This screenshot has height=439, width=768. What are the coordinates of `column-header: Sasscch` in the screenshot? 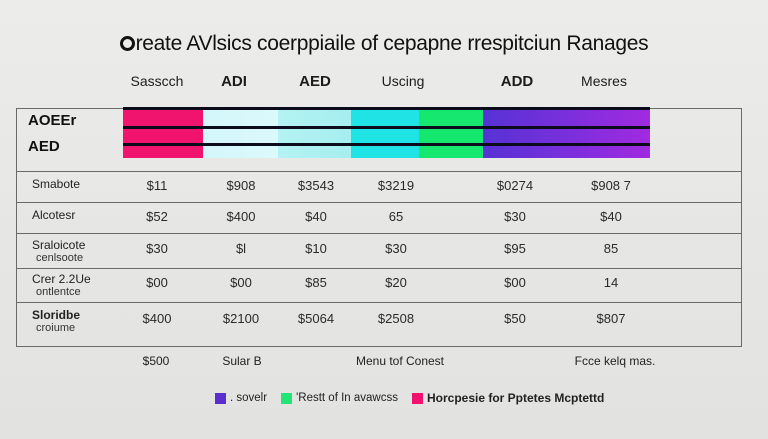 It's located at (157, 81).